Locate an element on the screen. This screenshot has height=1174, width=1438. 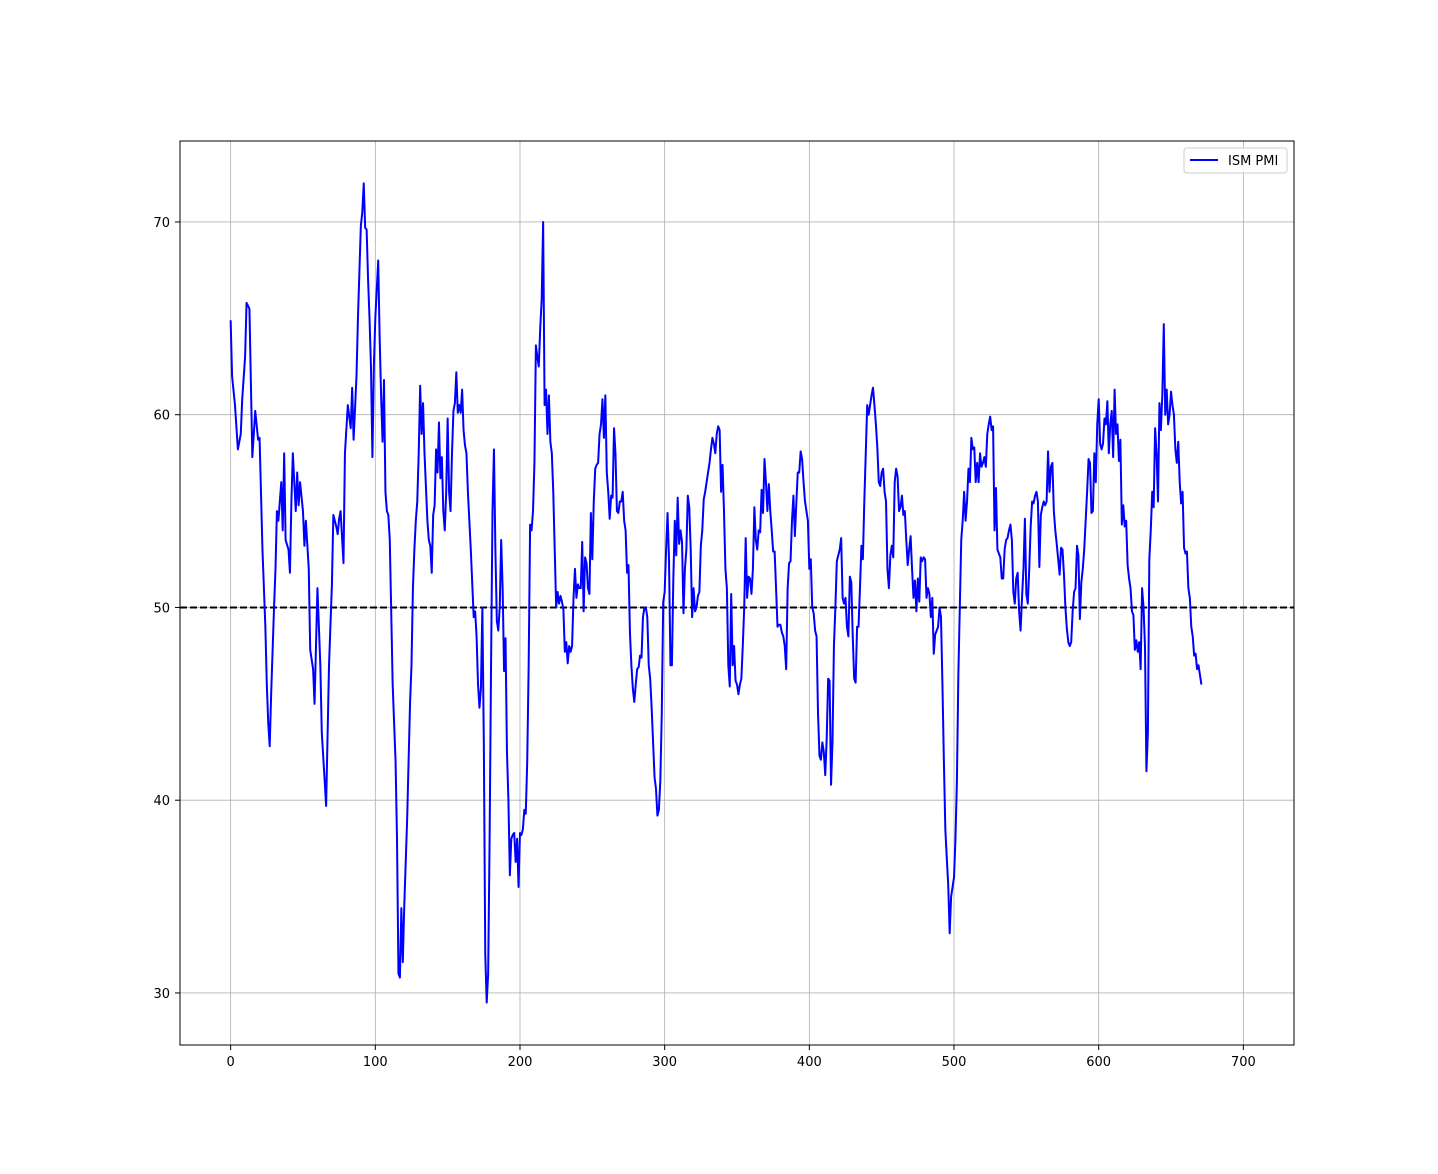
x-tick-label: 700 is located at coordinates (1243, 1062).